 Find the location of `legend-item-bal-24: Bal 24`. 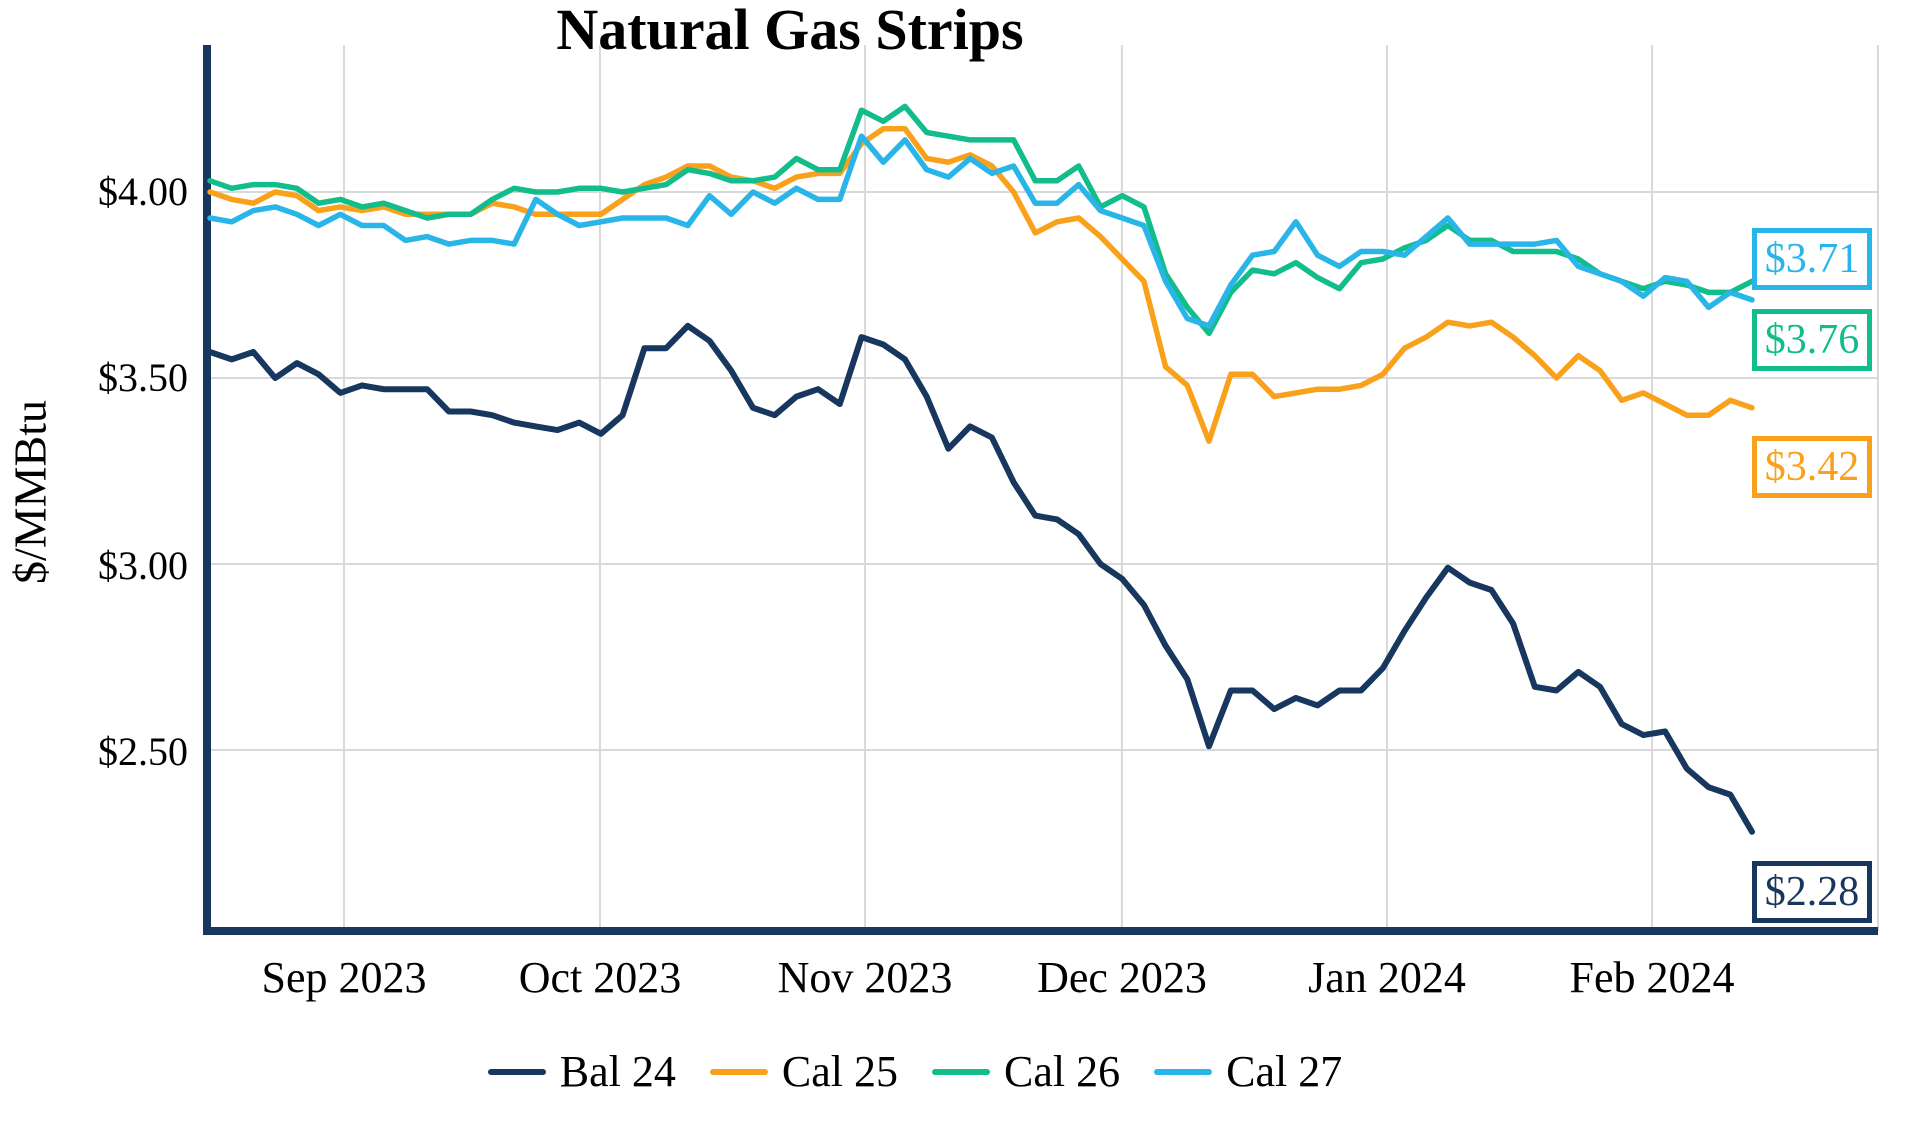

legend-item-bal-24: Bal 24 is located at coordinates (581, 1072).